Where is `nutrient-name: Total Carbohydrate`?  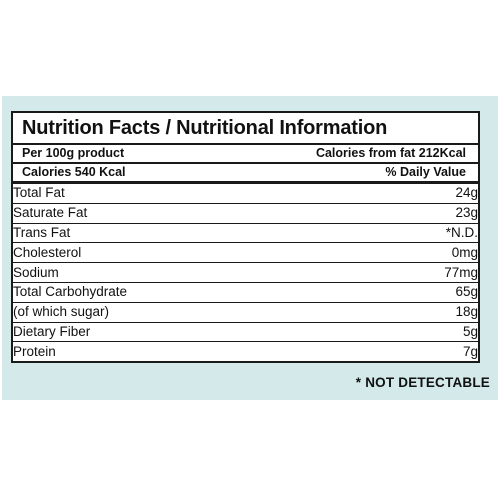
nutrient-name: Total Carbohydrate is located at coordinates (192, 292).